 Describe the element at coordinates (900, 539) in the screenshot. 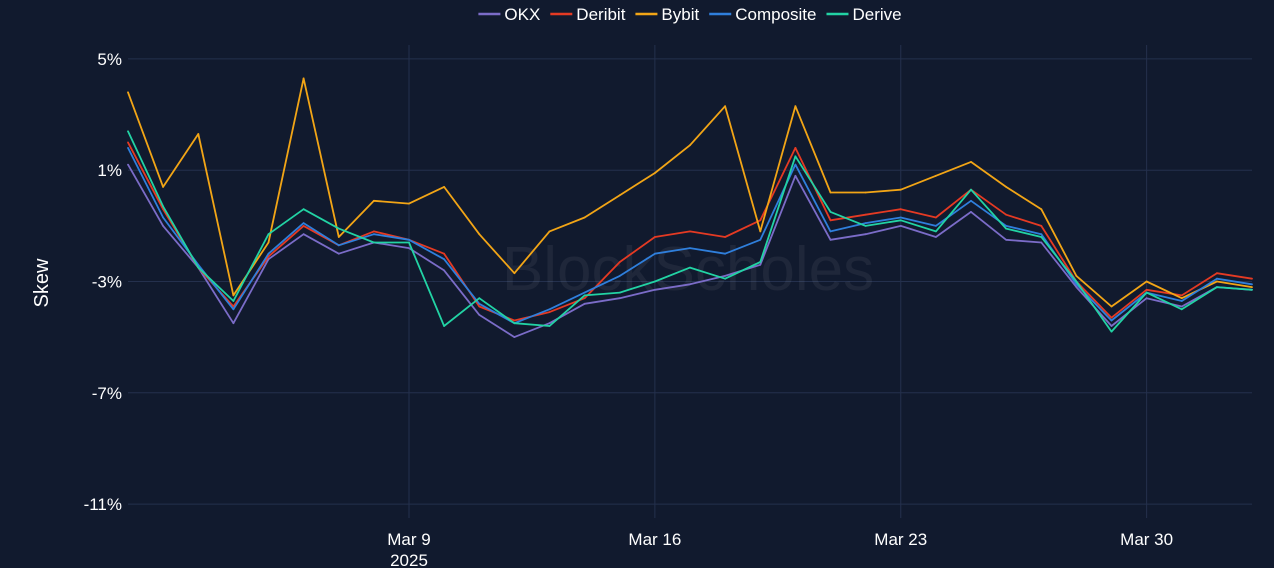

I see `x-tick-label: Mar 23` at that location.